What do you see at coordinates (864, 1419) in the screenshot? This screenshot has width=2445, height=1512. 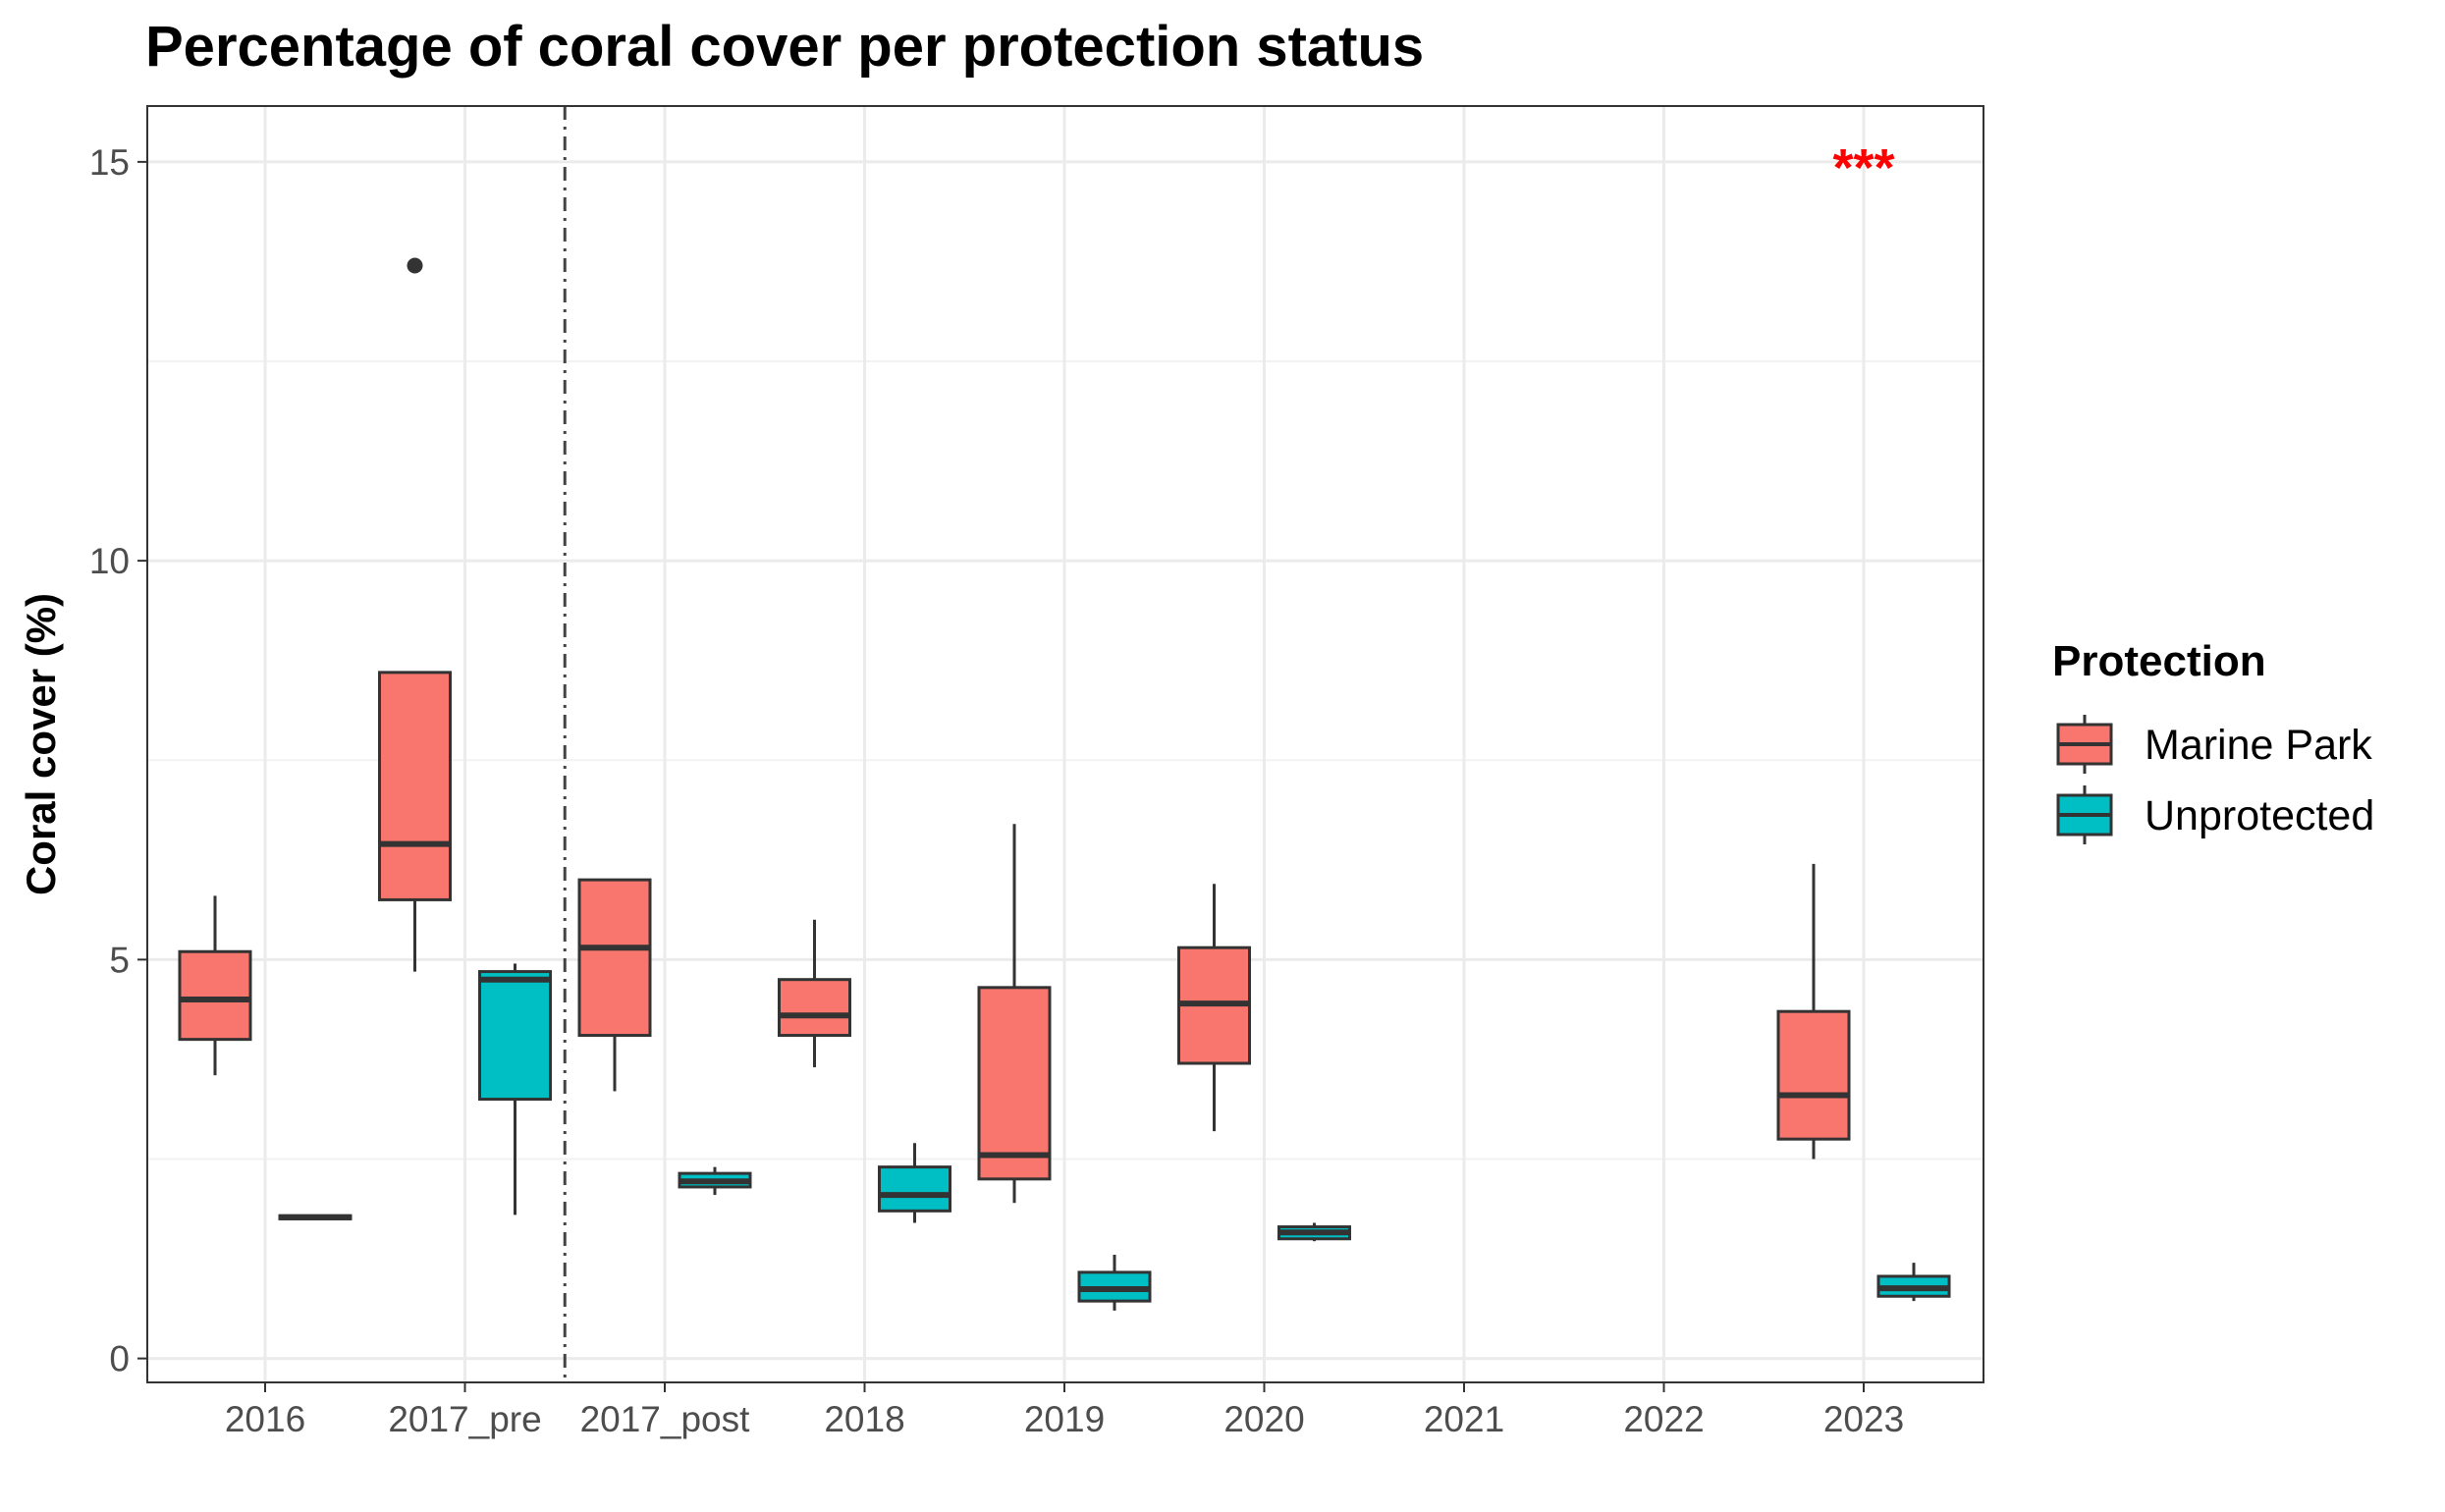 I see `x-tick-label: 2018` at bounding box center [864, 1419].